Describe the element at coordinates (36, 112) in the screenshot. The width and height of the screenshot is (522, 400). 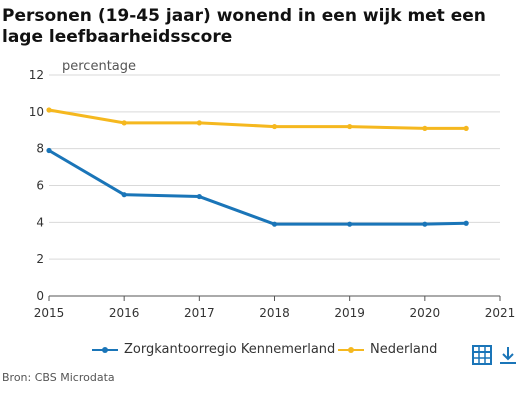
I see `y-tick-label: 10` at that location.